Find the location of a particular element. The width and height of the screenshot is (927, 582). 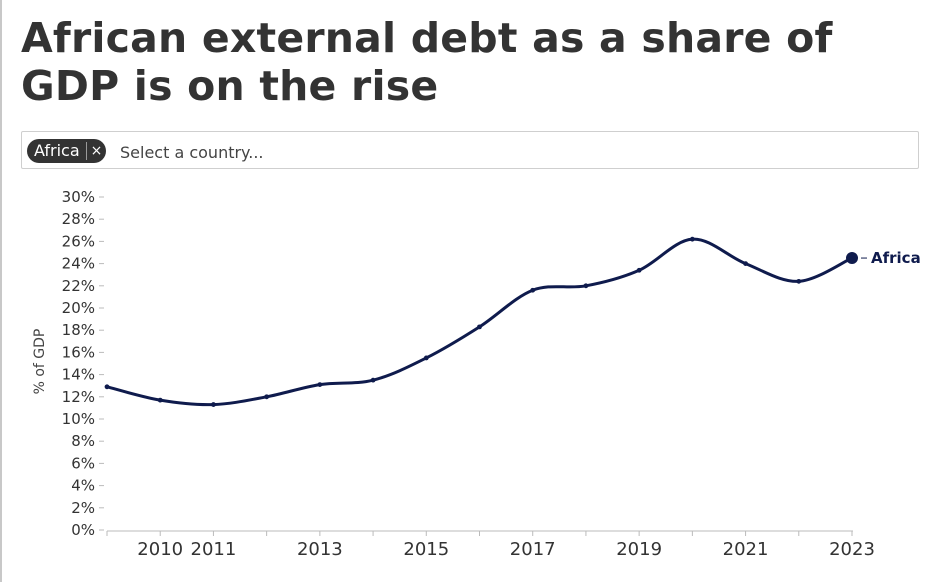

x-tick-label: 2015 is located at coordinates (426, 549).